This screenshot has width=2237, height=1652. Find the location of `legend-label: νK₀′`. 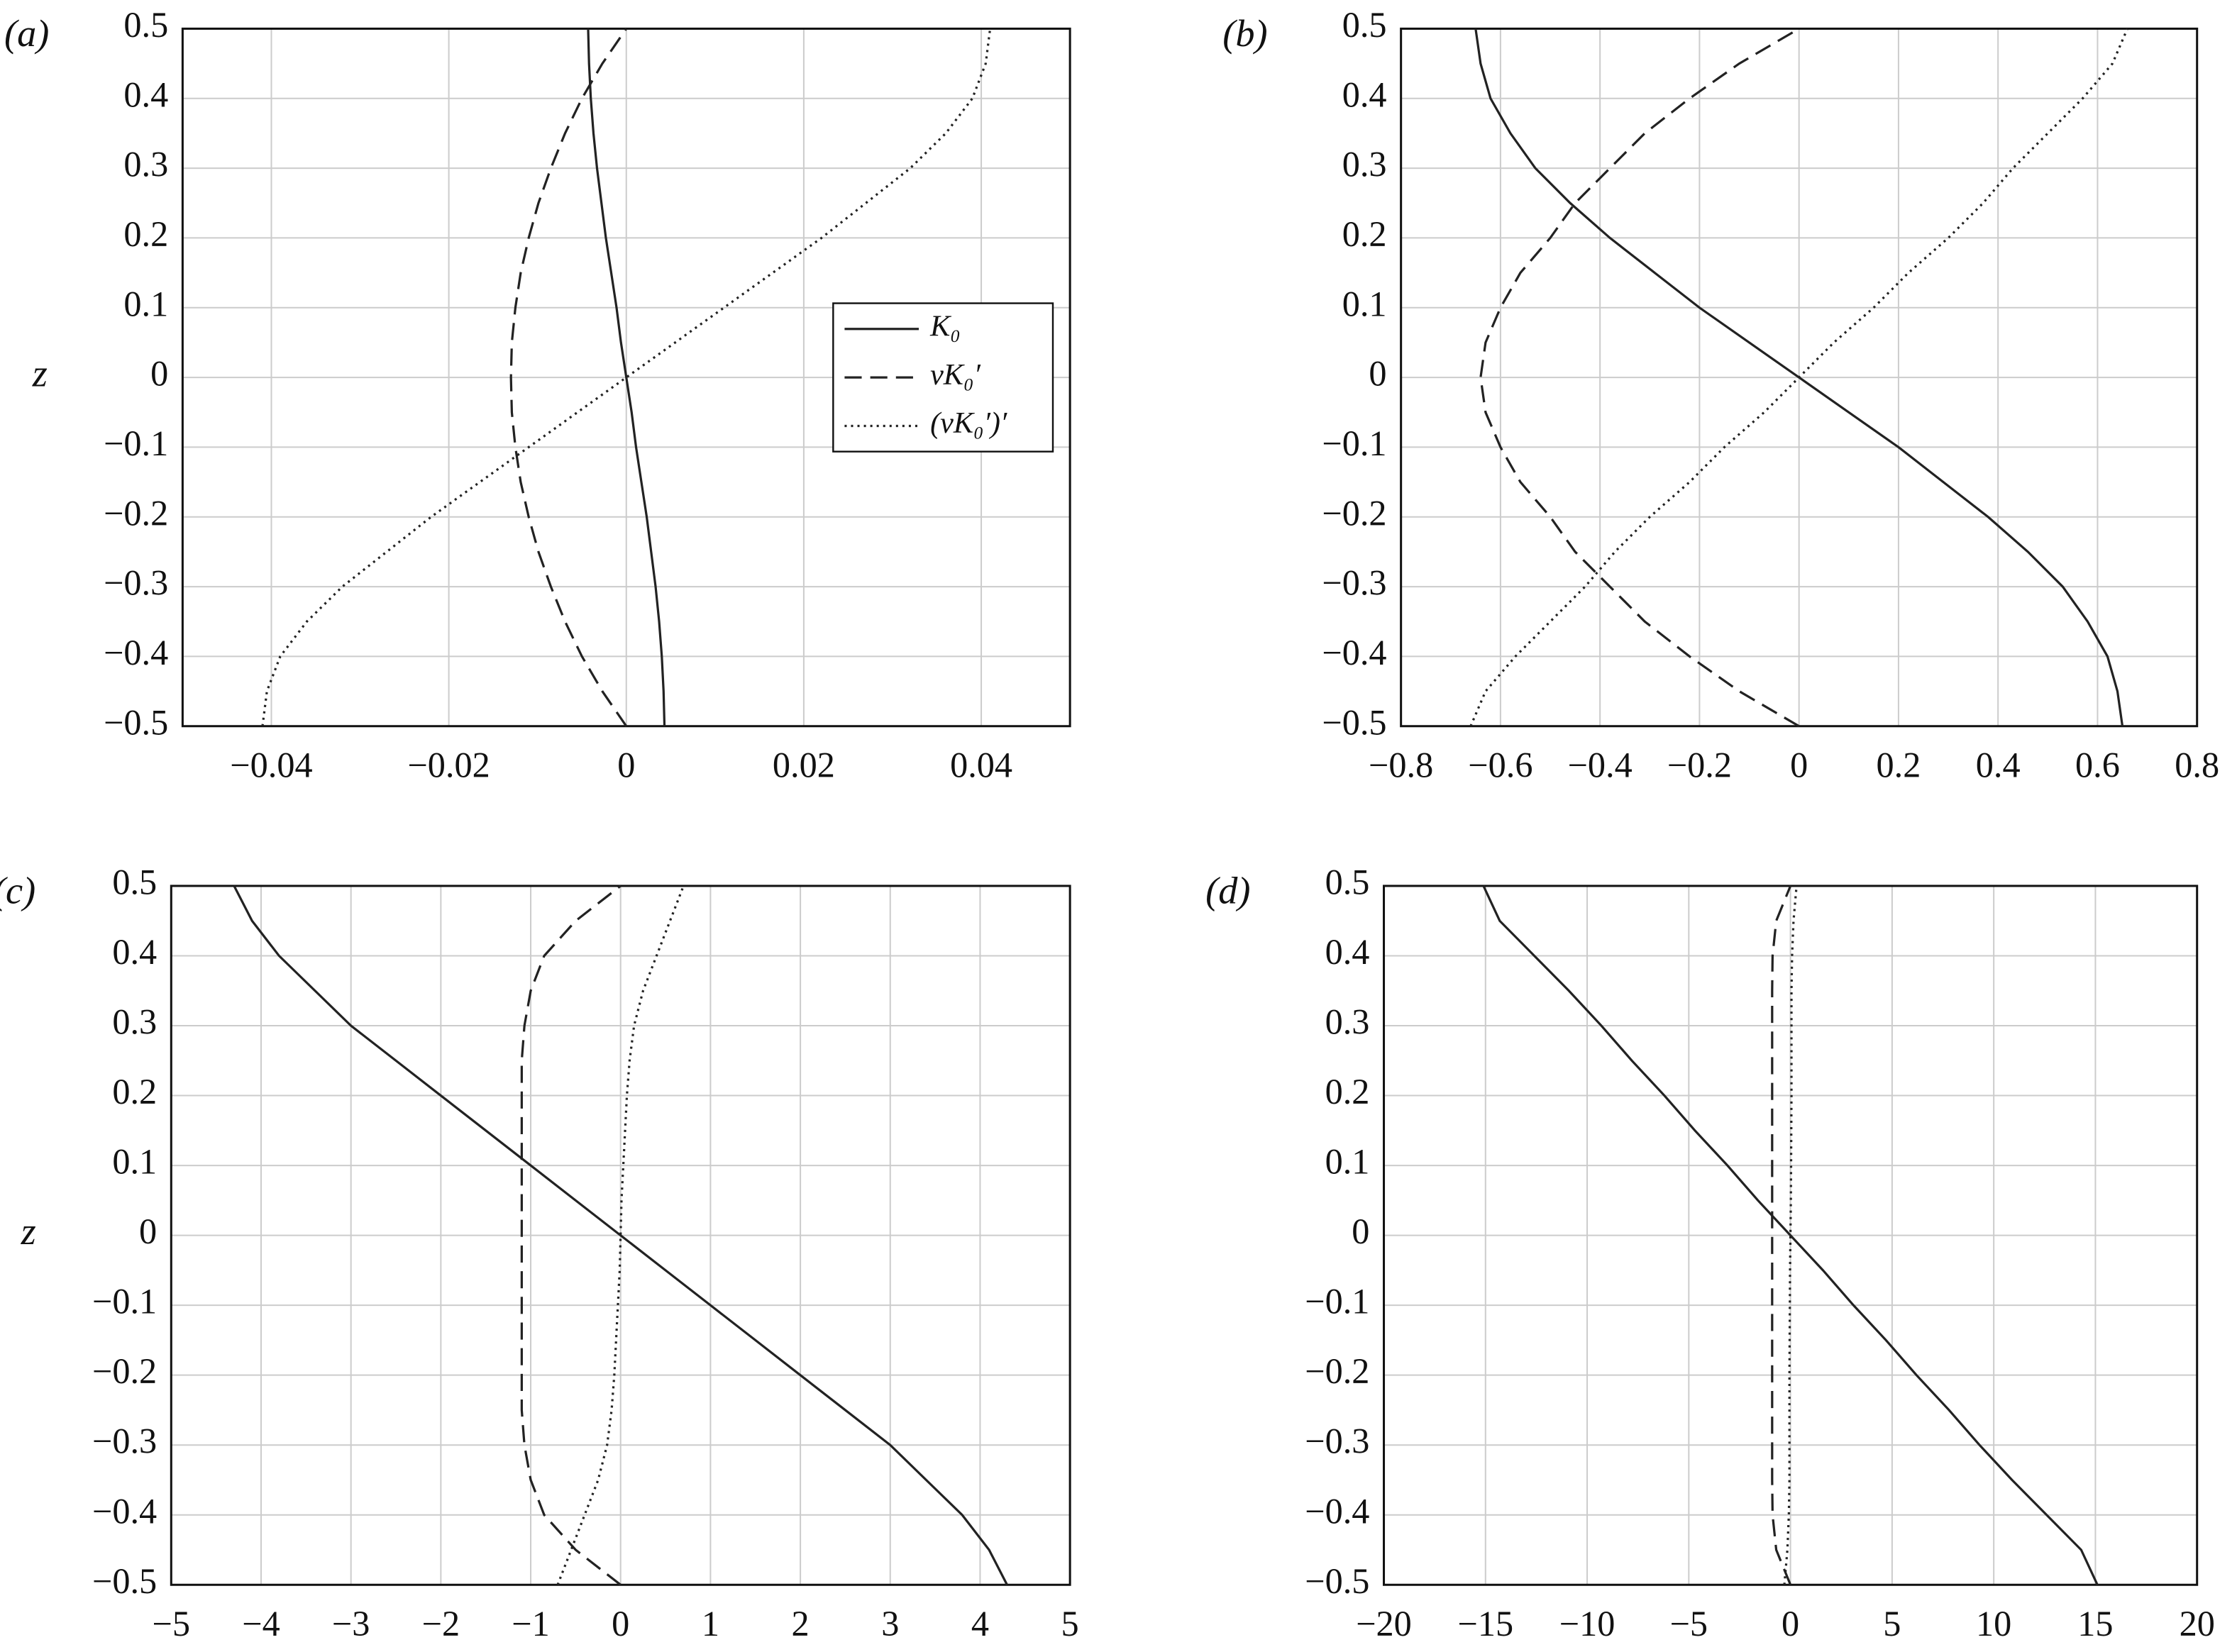

legend-label: νK₀′ is located at coordinates (955, 375).